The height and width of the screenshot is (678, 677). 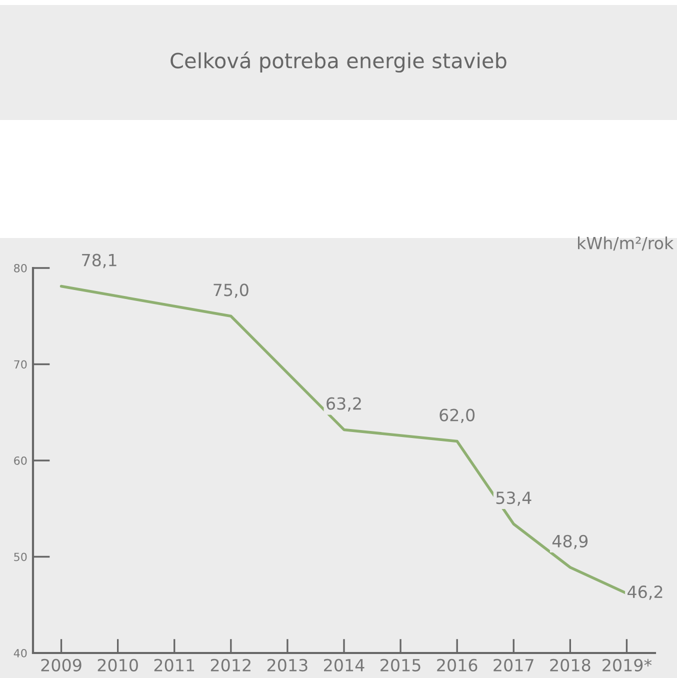 I want to click on x-tick-label: 2015, so click(x=400, y=665).